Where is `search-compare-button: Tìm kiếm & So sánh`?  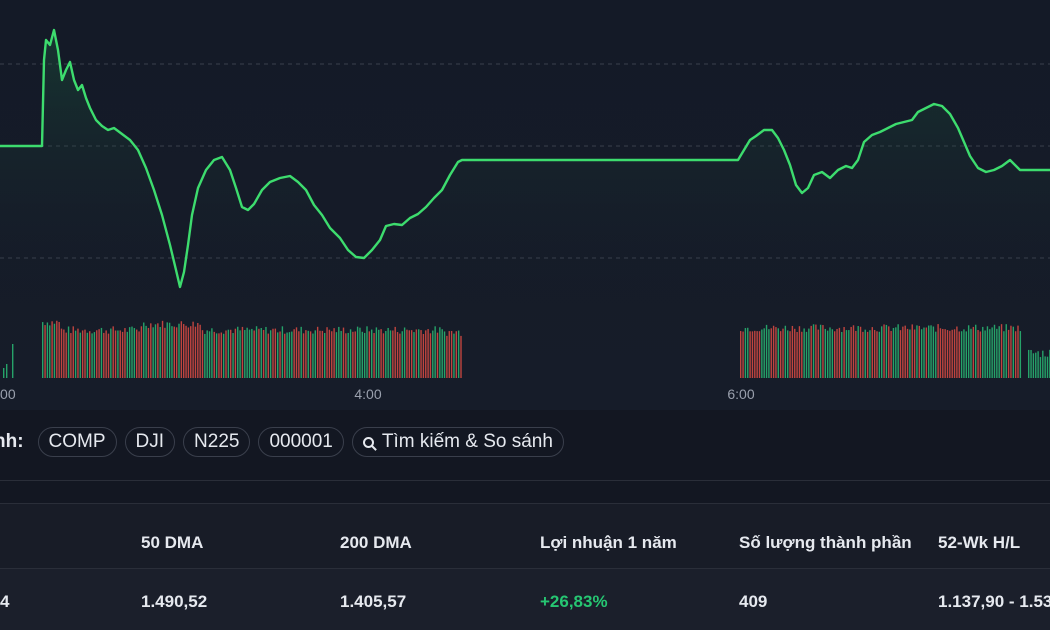
search-compare-button: Tìm kiếm & So sánh is located at coordinates (457, 442).